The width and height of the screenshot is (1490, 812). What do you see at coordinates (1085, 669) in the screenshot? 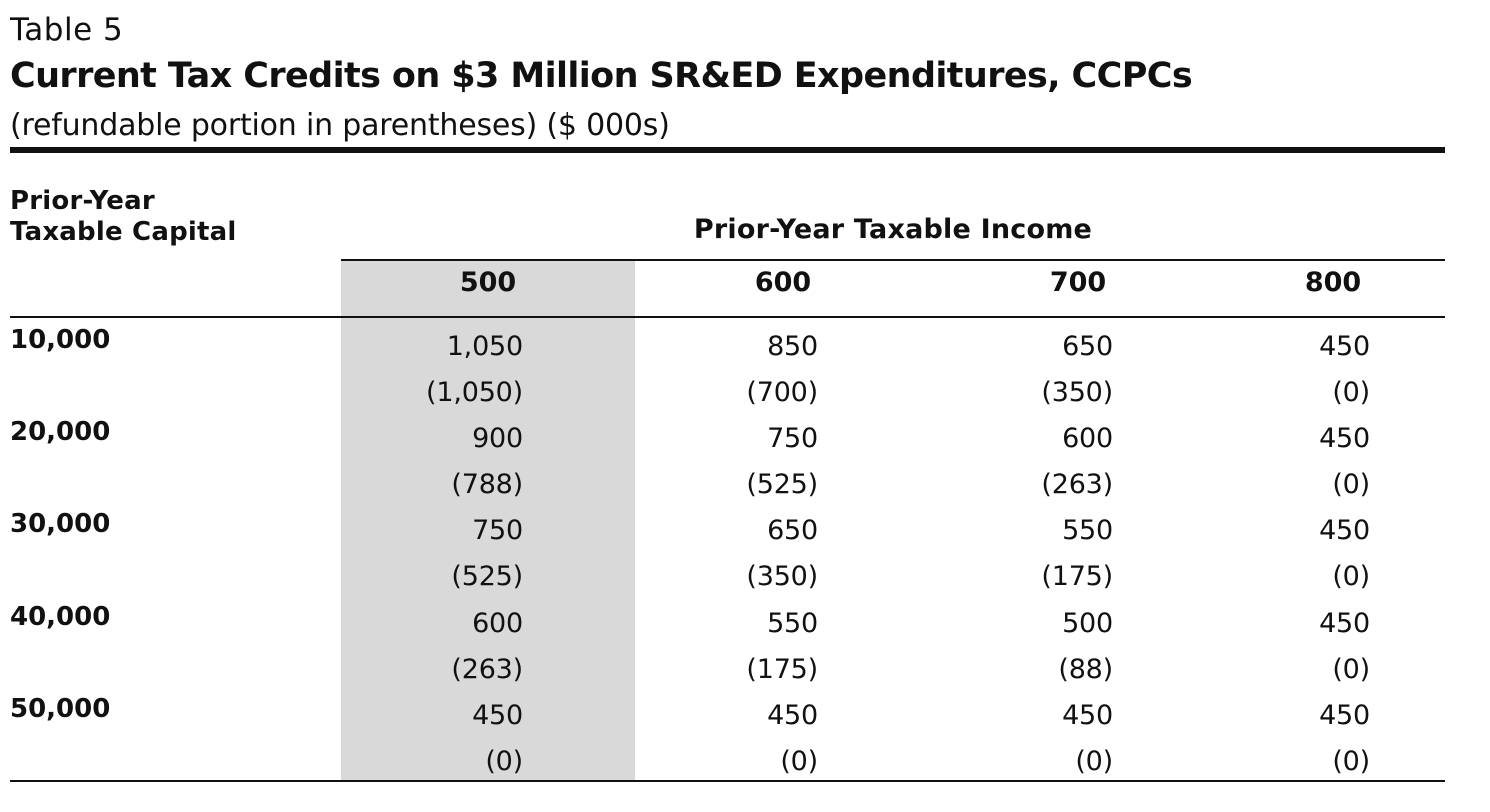
I see `refundable-credit-cell: (88)` at bounding box center [1085, 669].